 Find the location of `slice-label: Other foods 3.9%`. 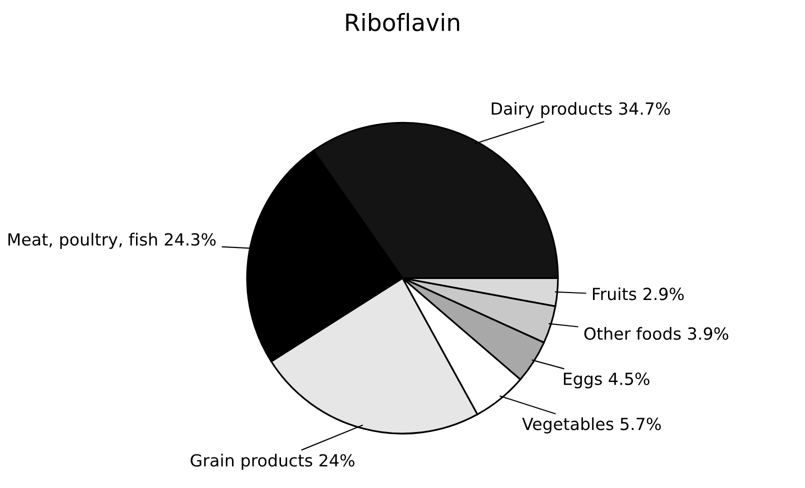

slice-label: Other foods 3.9% is located at coordinates (656, 333).